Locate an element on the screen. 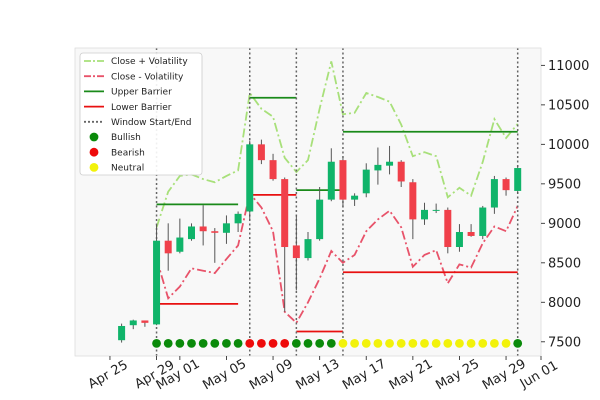 The width and height of the screenshot is (600, 400). legend-label: Bearish is located at coordinates (128, 153).